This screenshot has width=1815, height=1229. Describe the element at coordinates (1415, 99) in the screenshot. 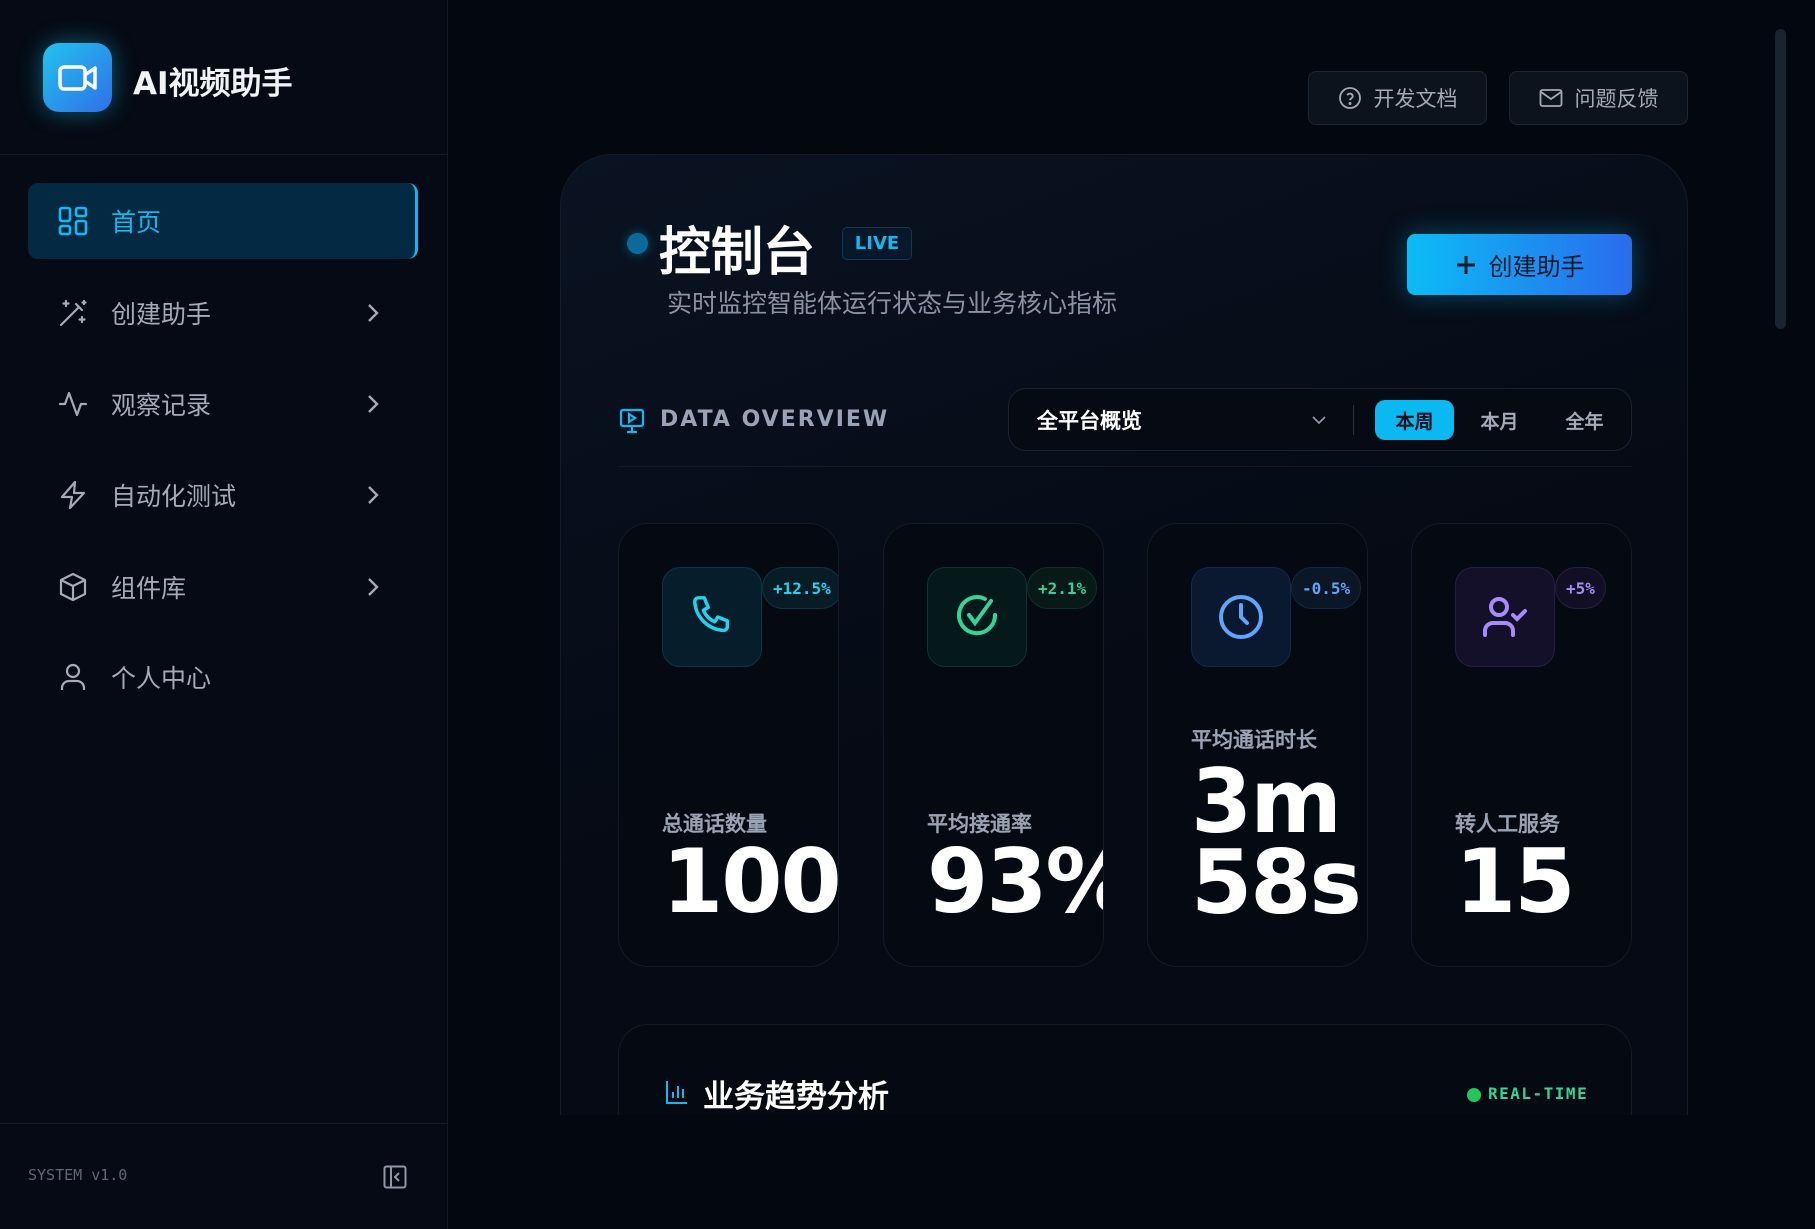

I see `developer-docs-label: 开发文档` at that location.